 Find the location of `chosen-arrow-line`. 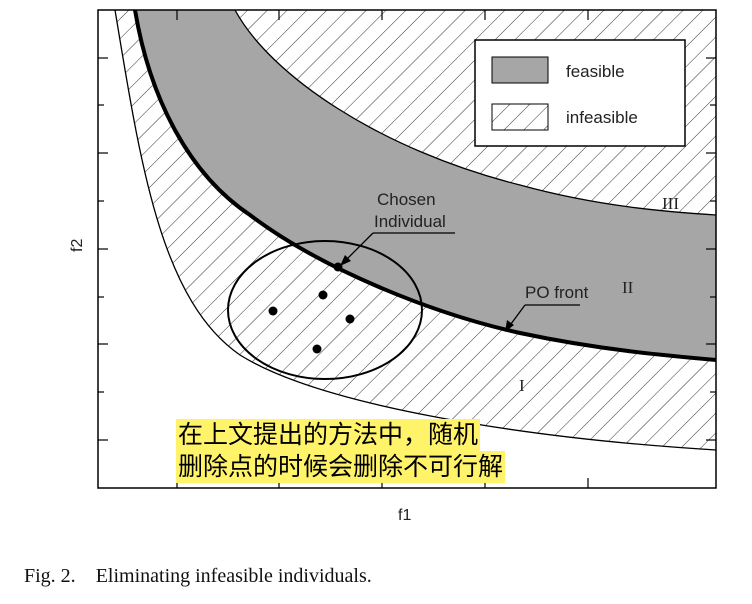

chosen-arrow-line is located at coordinates (358, 247).